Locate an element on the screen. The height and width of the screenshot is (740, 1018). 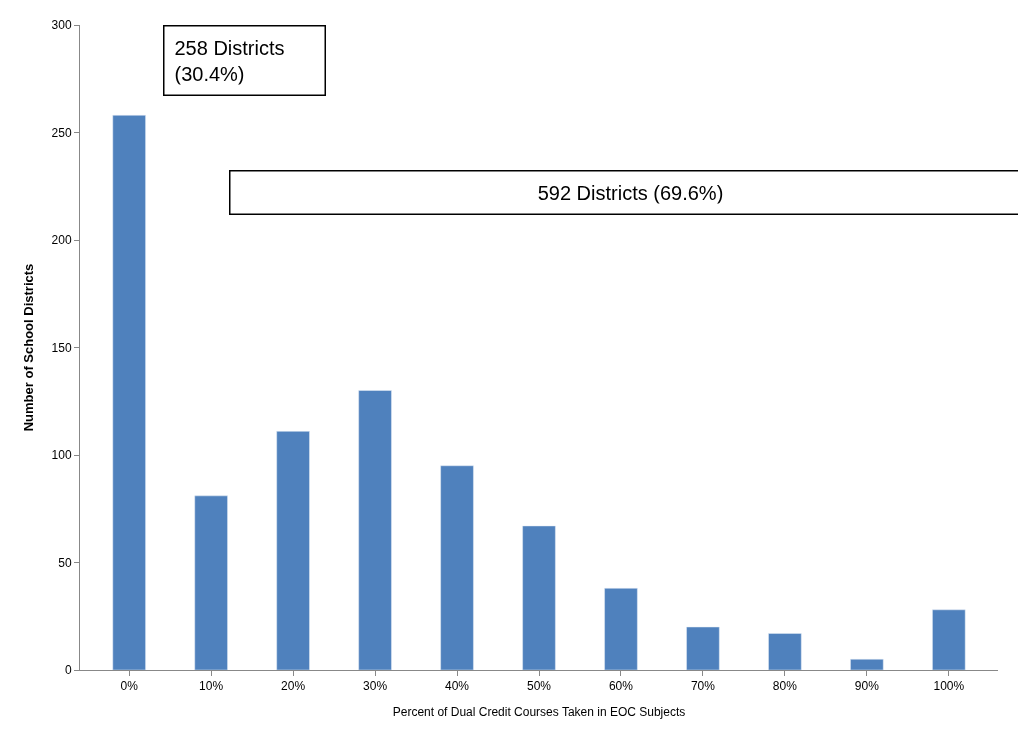
x-tick-label: 30% is located at coordinates (375, 686).